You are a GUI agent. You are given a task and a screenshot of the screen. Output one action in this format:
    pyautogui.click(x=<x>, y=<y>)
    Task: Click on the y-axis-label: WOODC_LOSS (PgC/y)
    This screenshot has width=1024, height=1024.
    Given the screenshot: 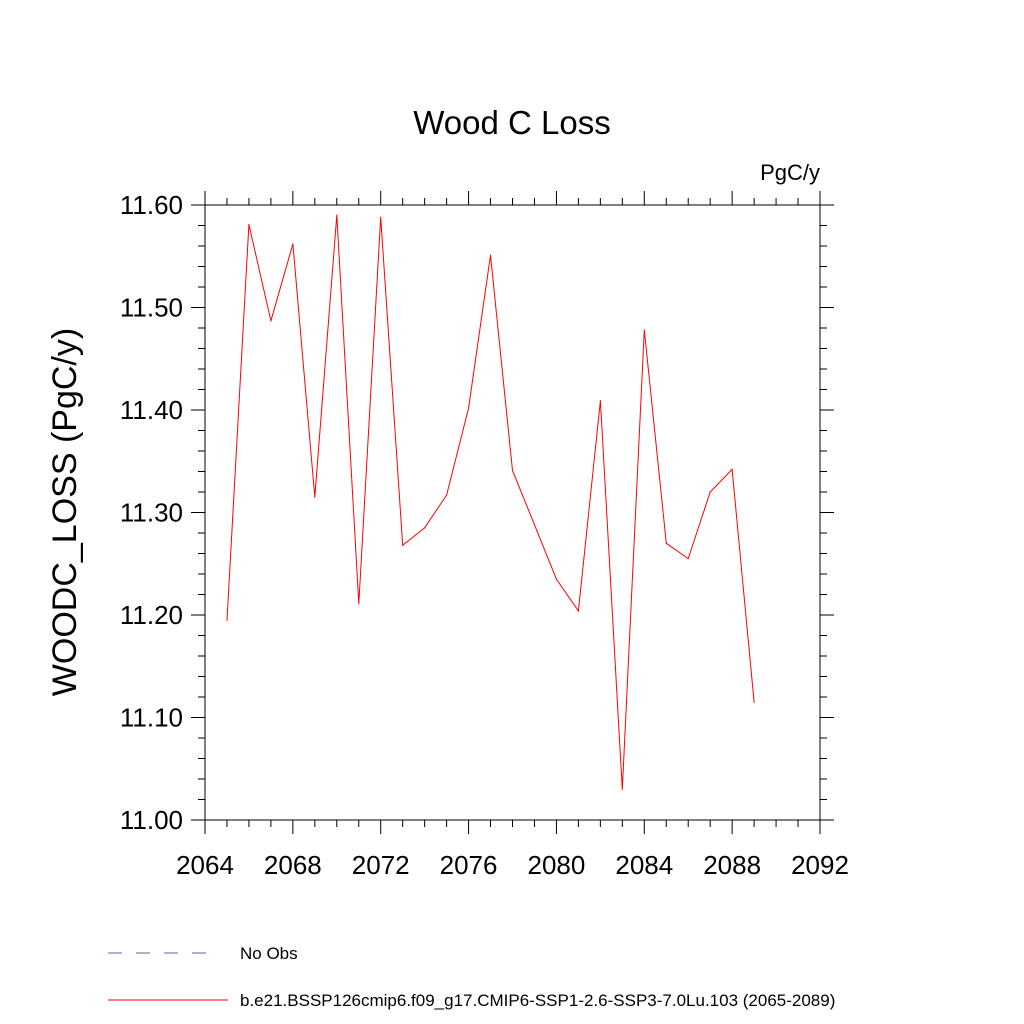 What is the action you would take?
    pyautogui.click(x=65, y=512)
    